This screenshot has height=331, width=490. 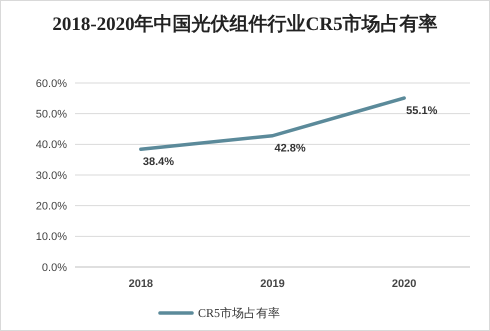 What do you see at coordinates (52, 114) in the screenshot?
I see `y-tick-label: 50.0%` at bounding box center [52, 114].